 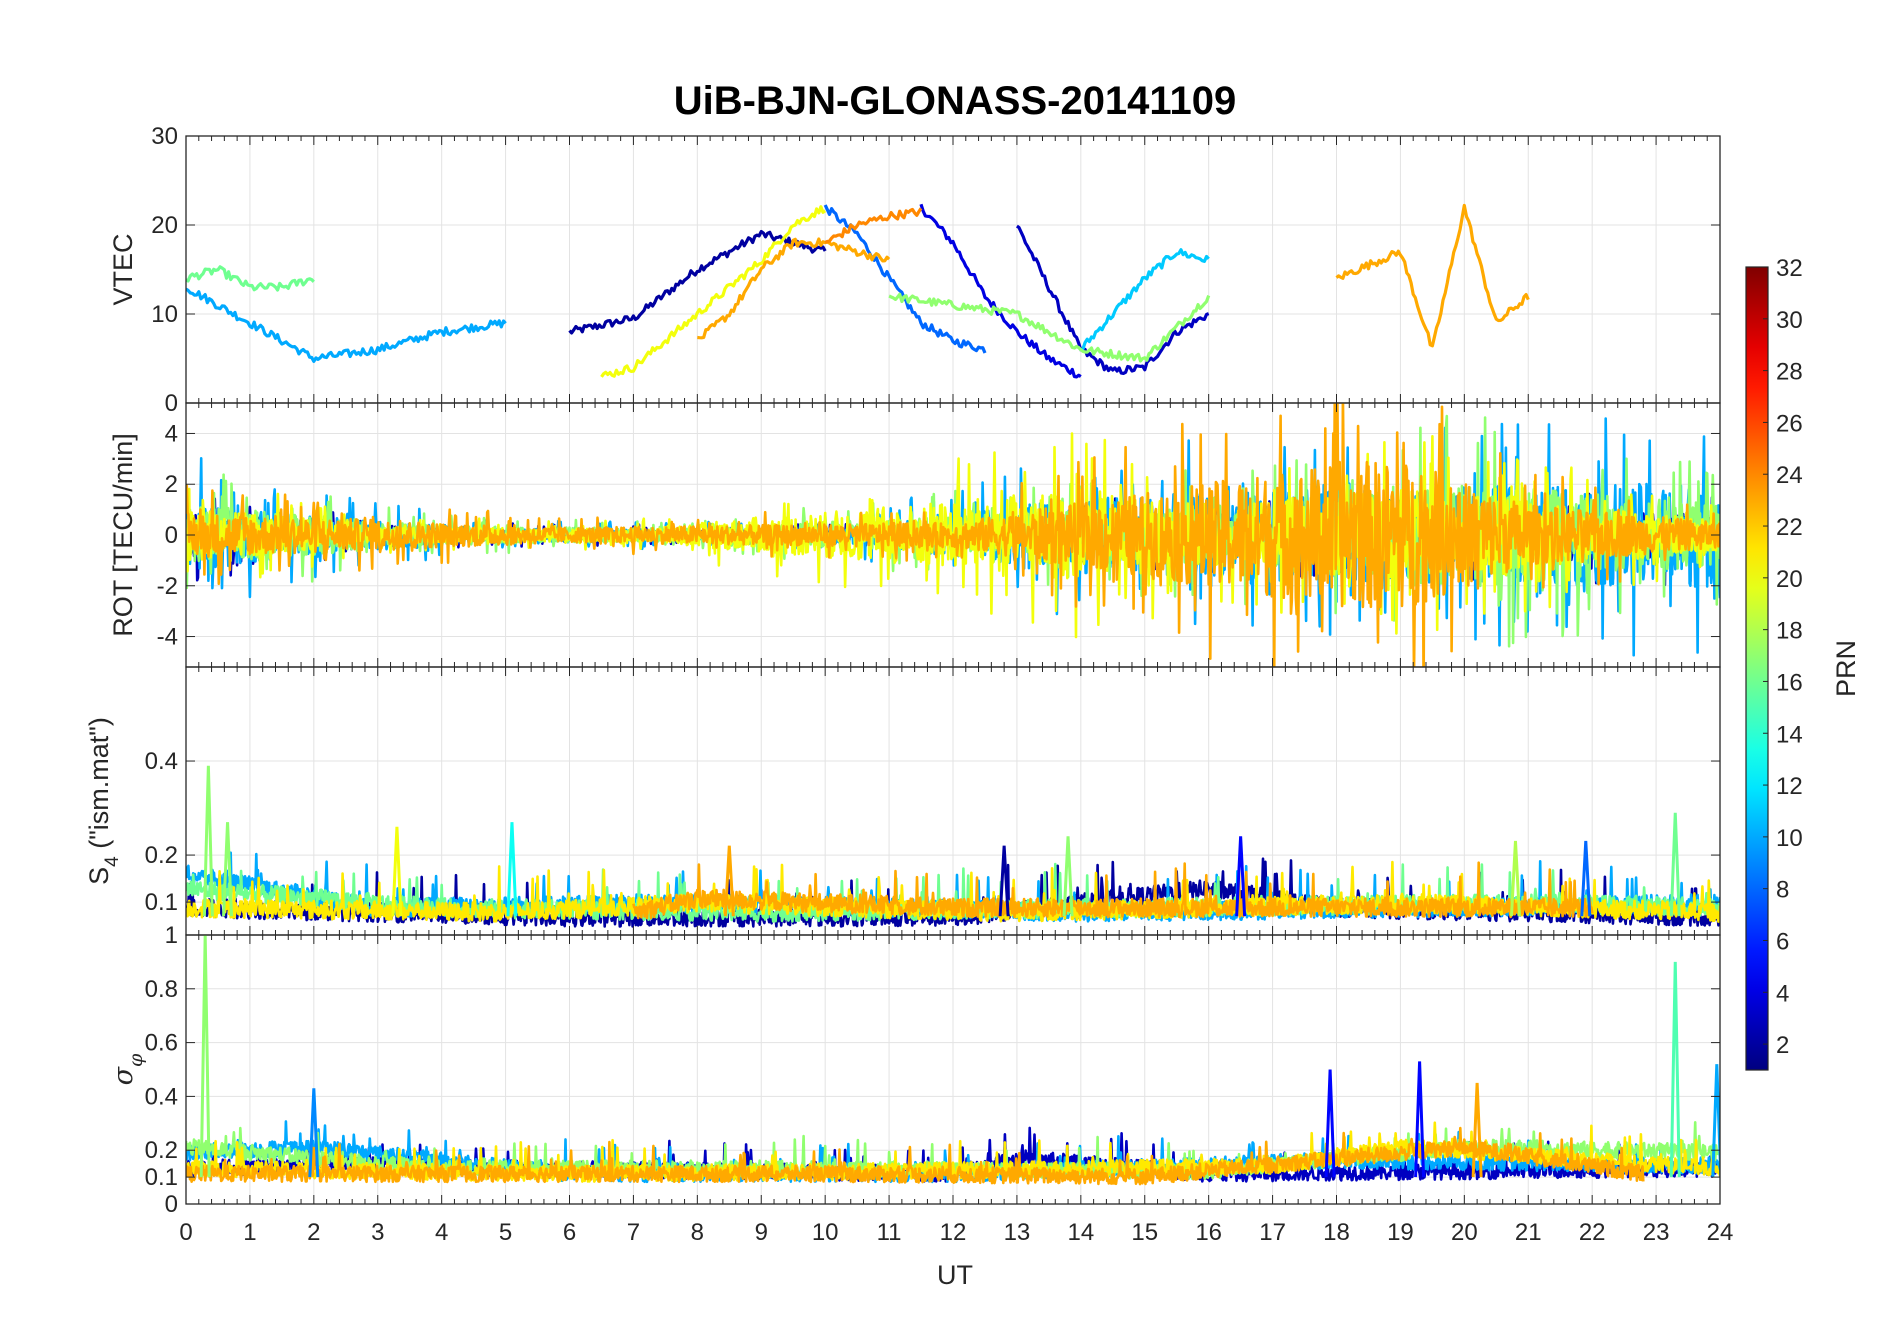 What do you see at coordinates (167, 586) in the screenshot?
I see `y-tick-label: -2` at bounding box center [167, 586].